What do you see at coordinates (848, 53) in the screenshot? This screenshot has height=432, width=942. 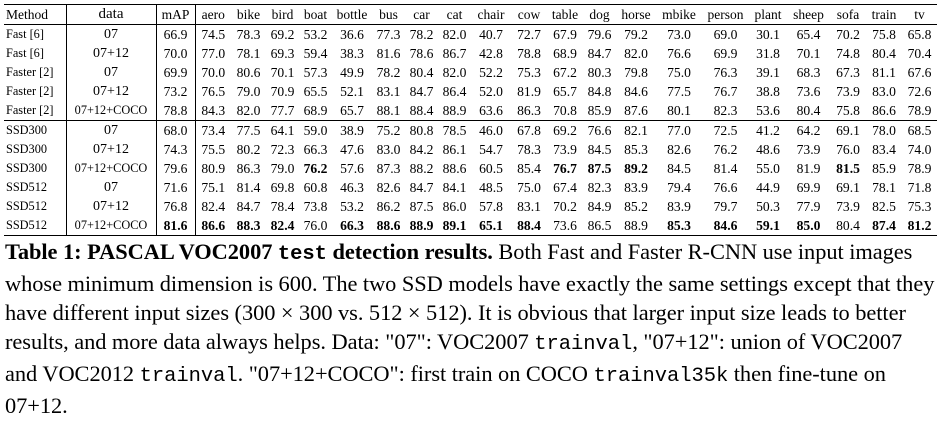 I see `value-cell: 74.8` at bounding box center [848, 53].